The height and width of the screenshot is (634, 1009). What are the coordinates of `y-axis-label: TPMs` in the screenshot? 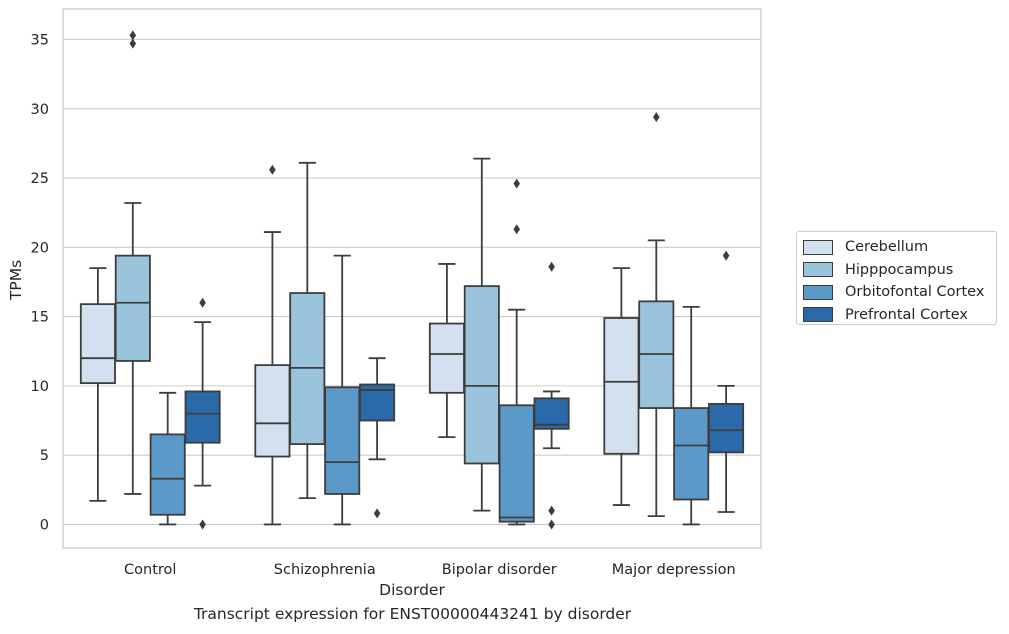 It's located at (16, 280).